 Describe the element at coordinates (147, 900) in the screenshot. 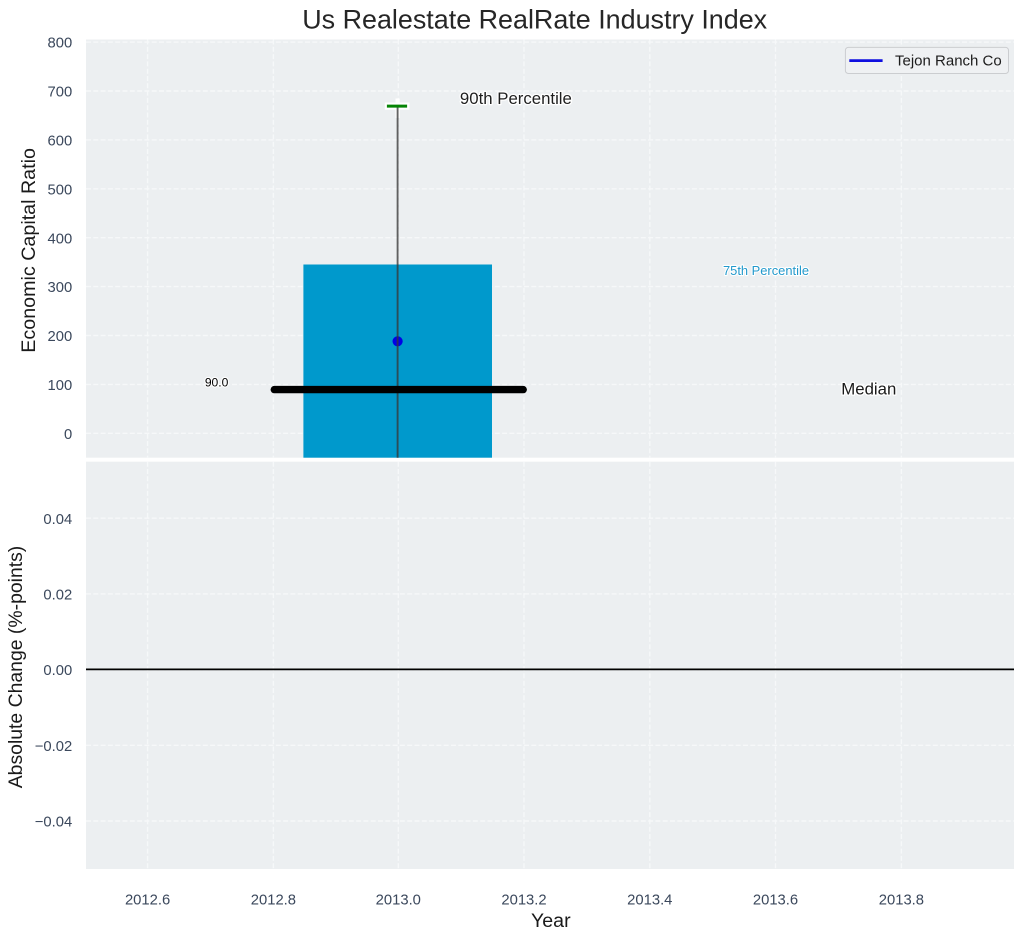

I see `svg-text: 2012.6` at that location.